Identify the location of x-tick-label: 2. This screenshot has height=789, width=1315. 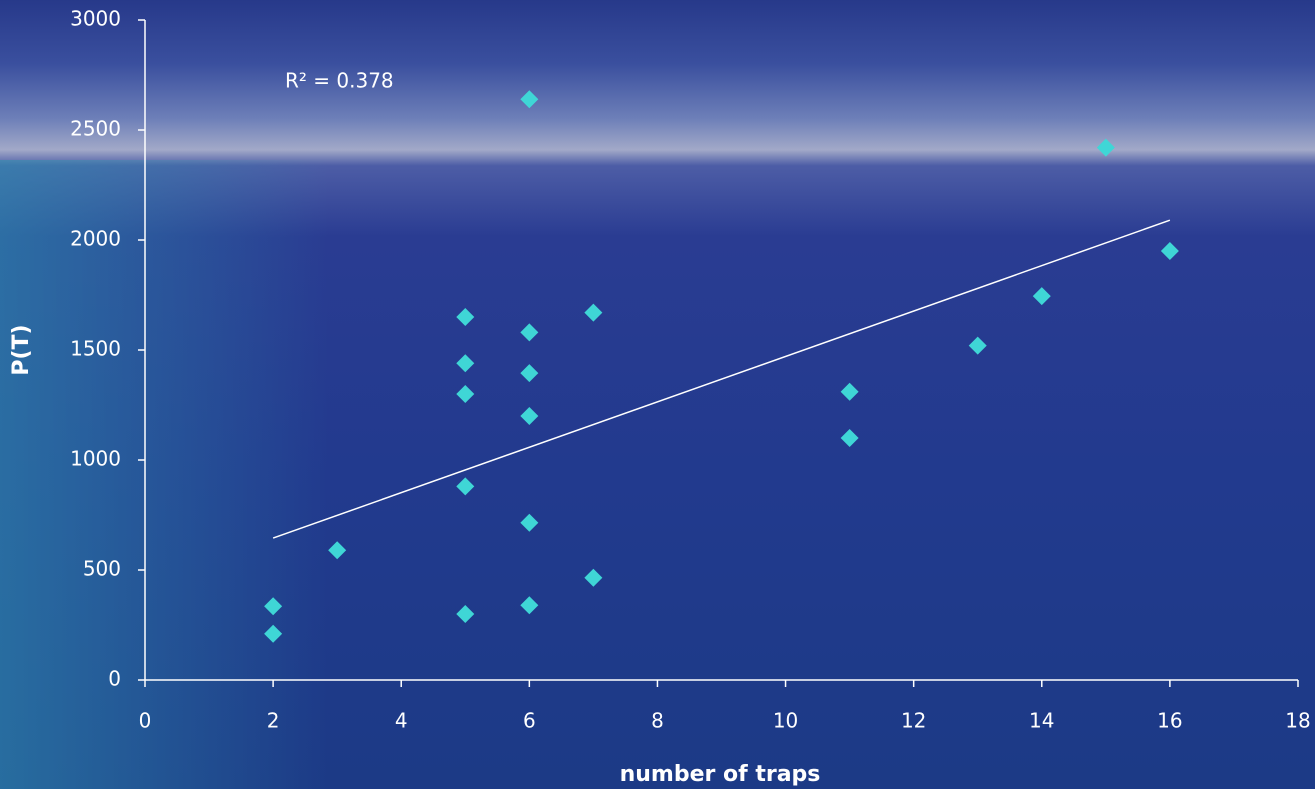
(273, 721).